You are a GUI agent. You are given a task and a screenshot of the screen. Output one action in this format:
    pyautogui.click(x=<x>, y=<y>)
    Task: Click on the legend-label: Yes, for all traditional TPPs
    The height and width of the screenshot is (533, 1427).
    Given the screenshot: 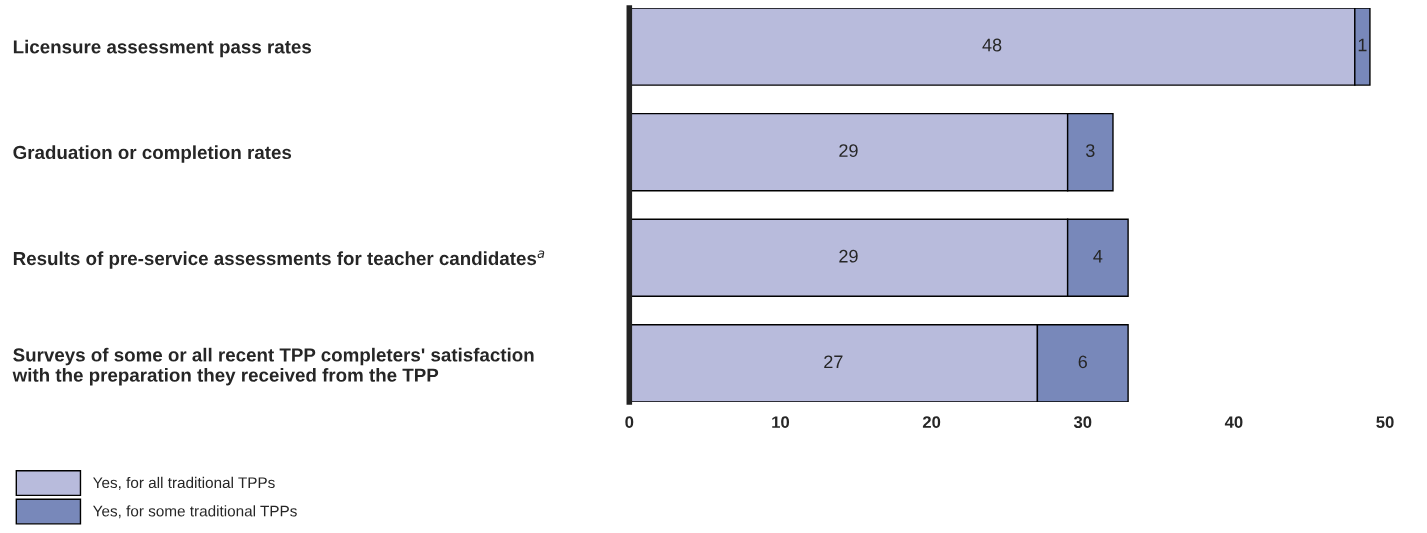 What is the action you would take?
    pyautogui.click(x=184, y=483)
    